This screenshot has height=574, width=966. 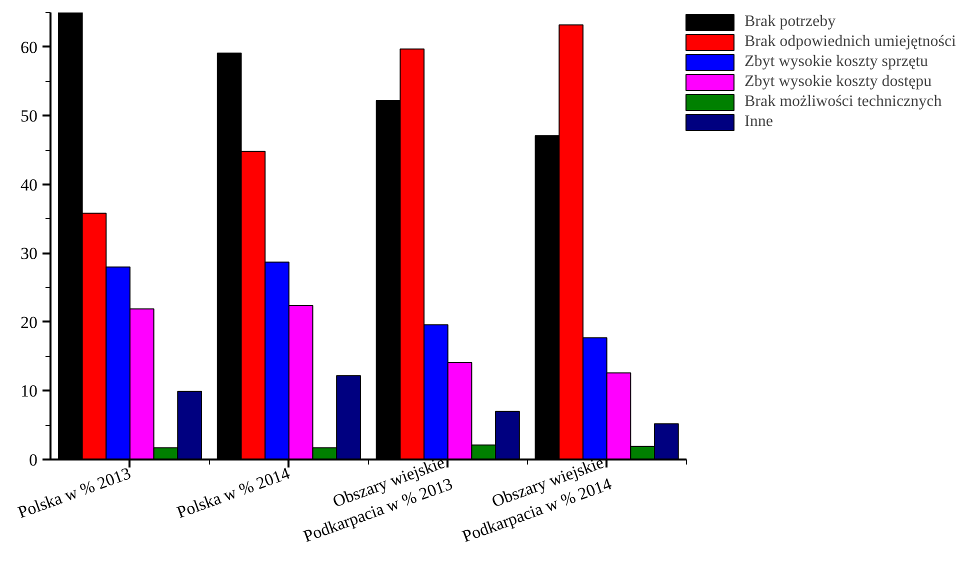 What do you see at coordinates (836, 62) in the screenshot?
I see `legend-label: Zbyt wysokie koszty sprzętu` at bounding box center [836, 62].